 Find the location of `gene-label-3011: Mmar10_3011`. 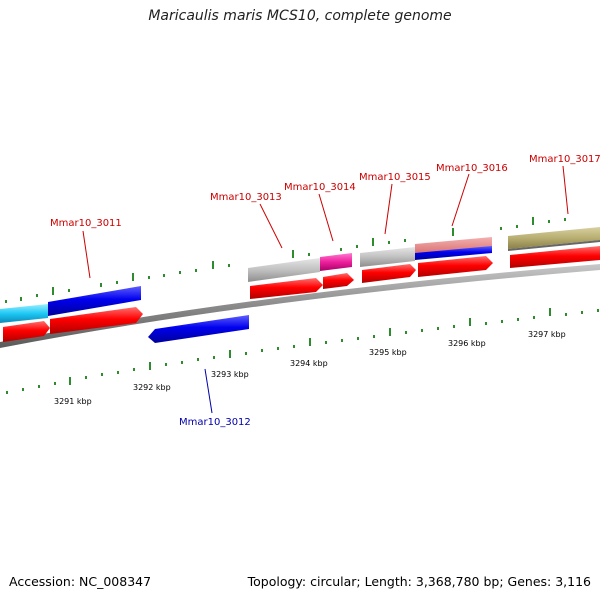

gene-label-3011: Mmar10_3011 is located at coordinates (86, 223).